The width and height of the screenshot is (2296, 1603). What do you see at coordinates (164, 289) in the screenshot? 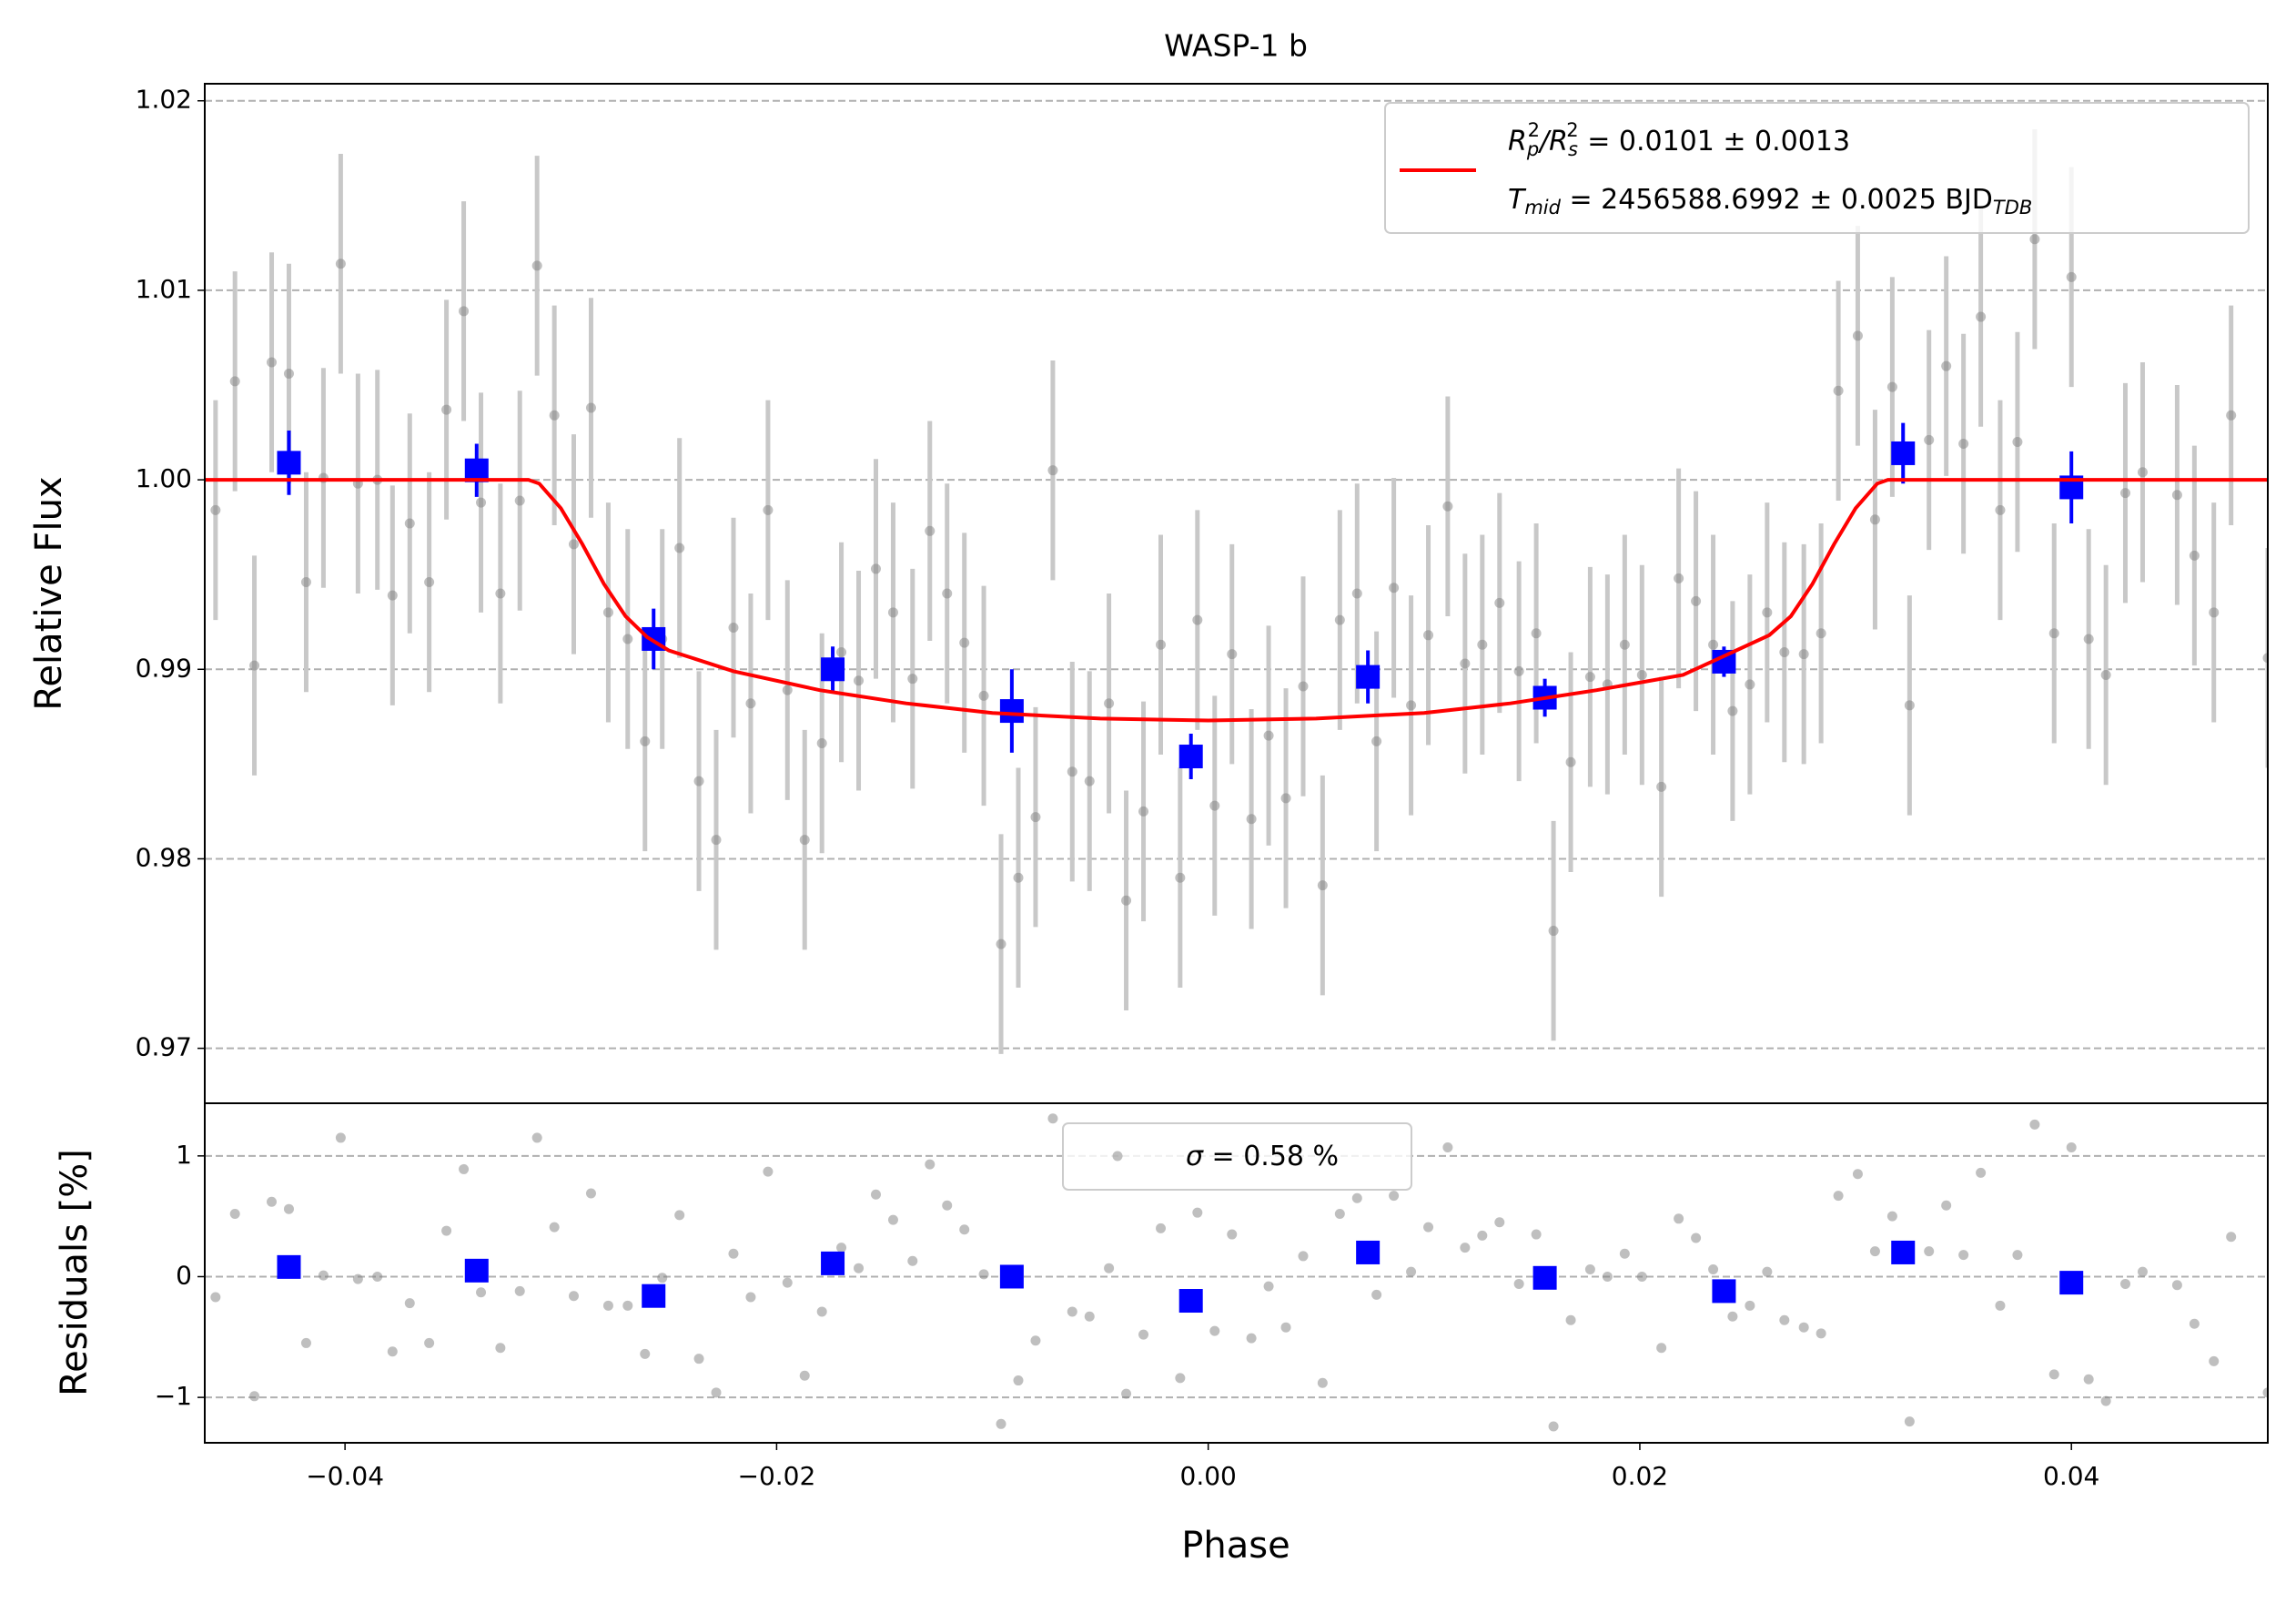
I see `y-tick-label: 1.01` at bounding box center [164, 289].